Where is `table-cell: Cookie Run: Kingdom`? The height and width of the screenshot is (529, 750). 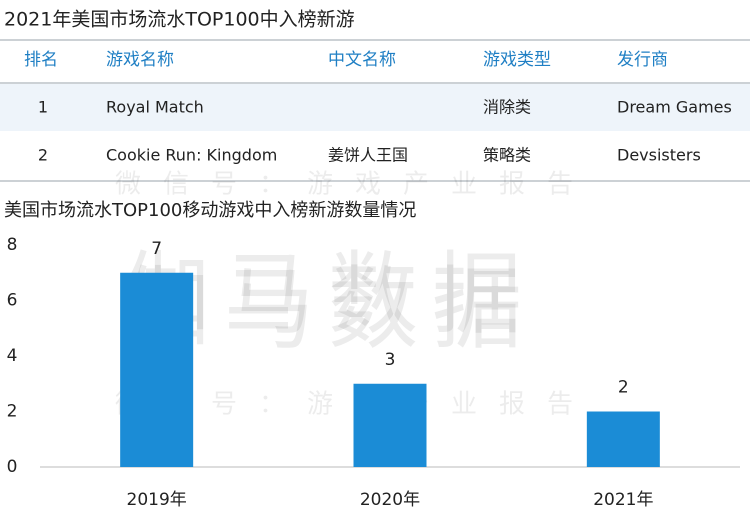
table-cell: Cookie Run: Kingdom is located at coordinates (191, 155).